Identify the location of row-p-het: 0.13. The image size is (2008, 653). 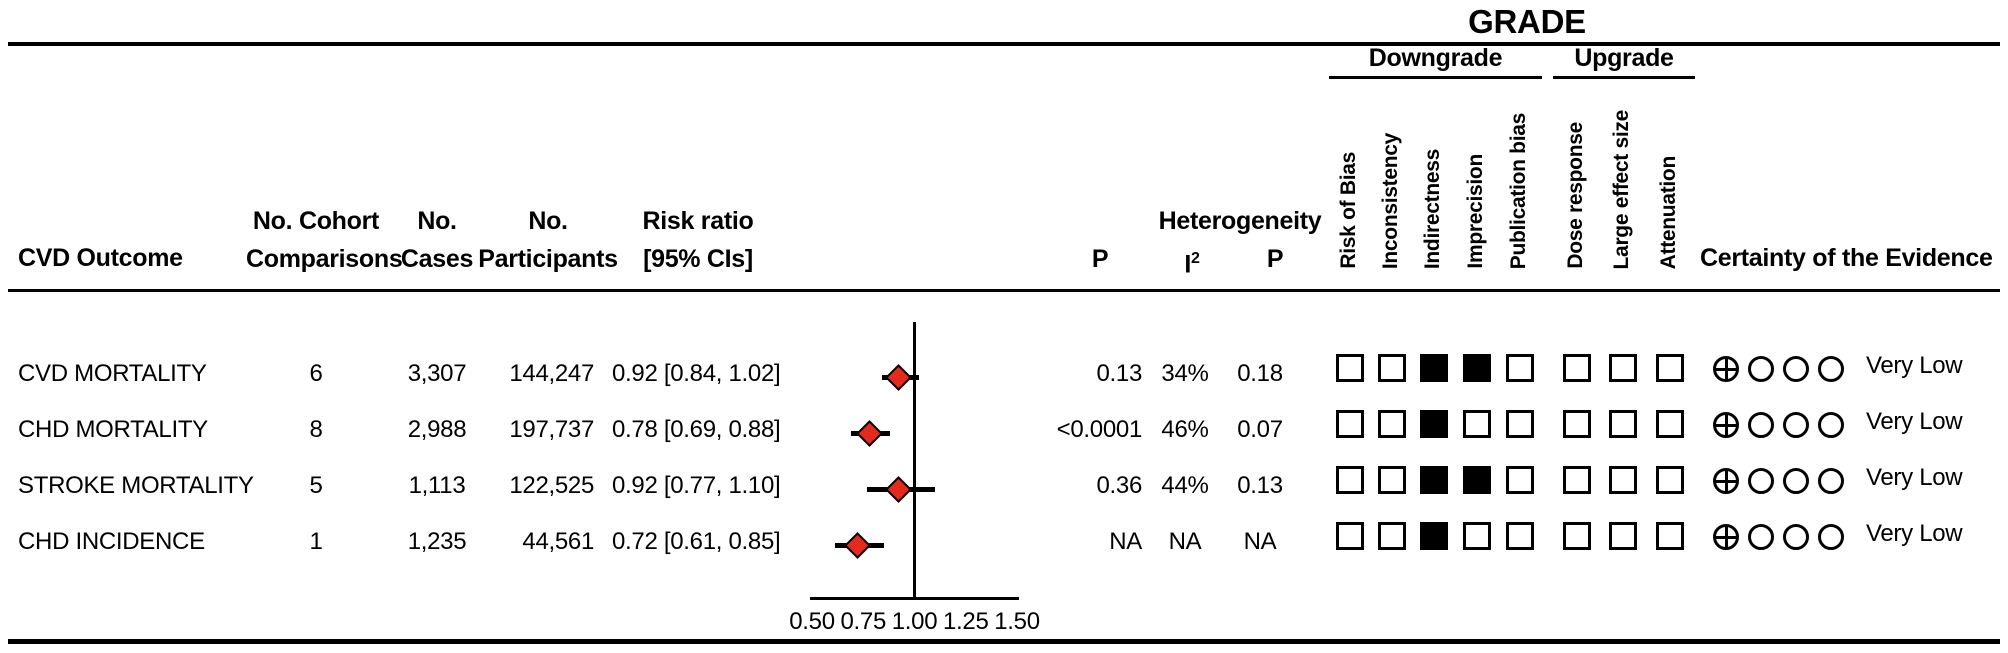
(1260, 485).